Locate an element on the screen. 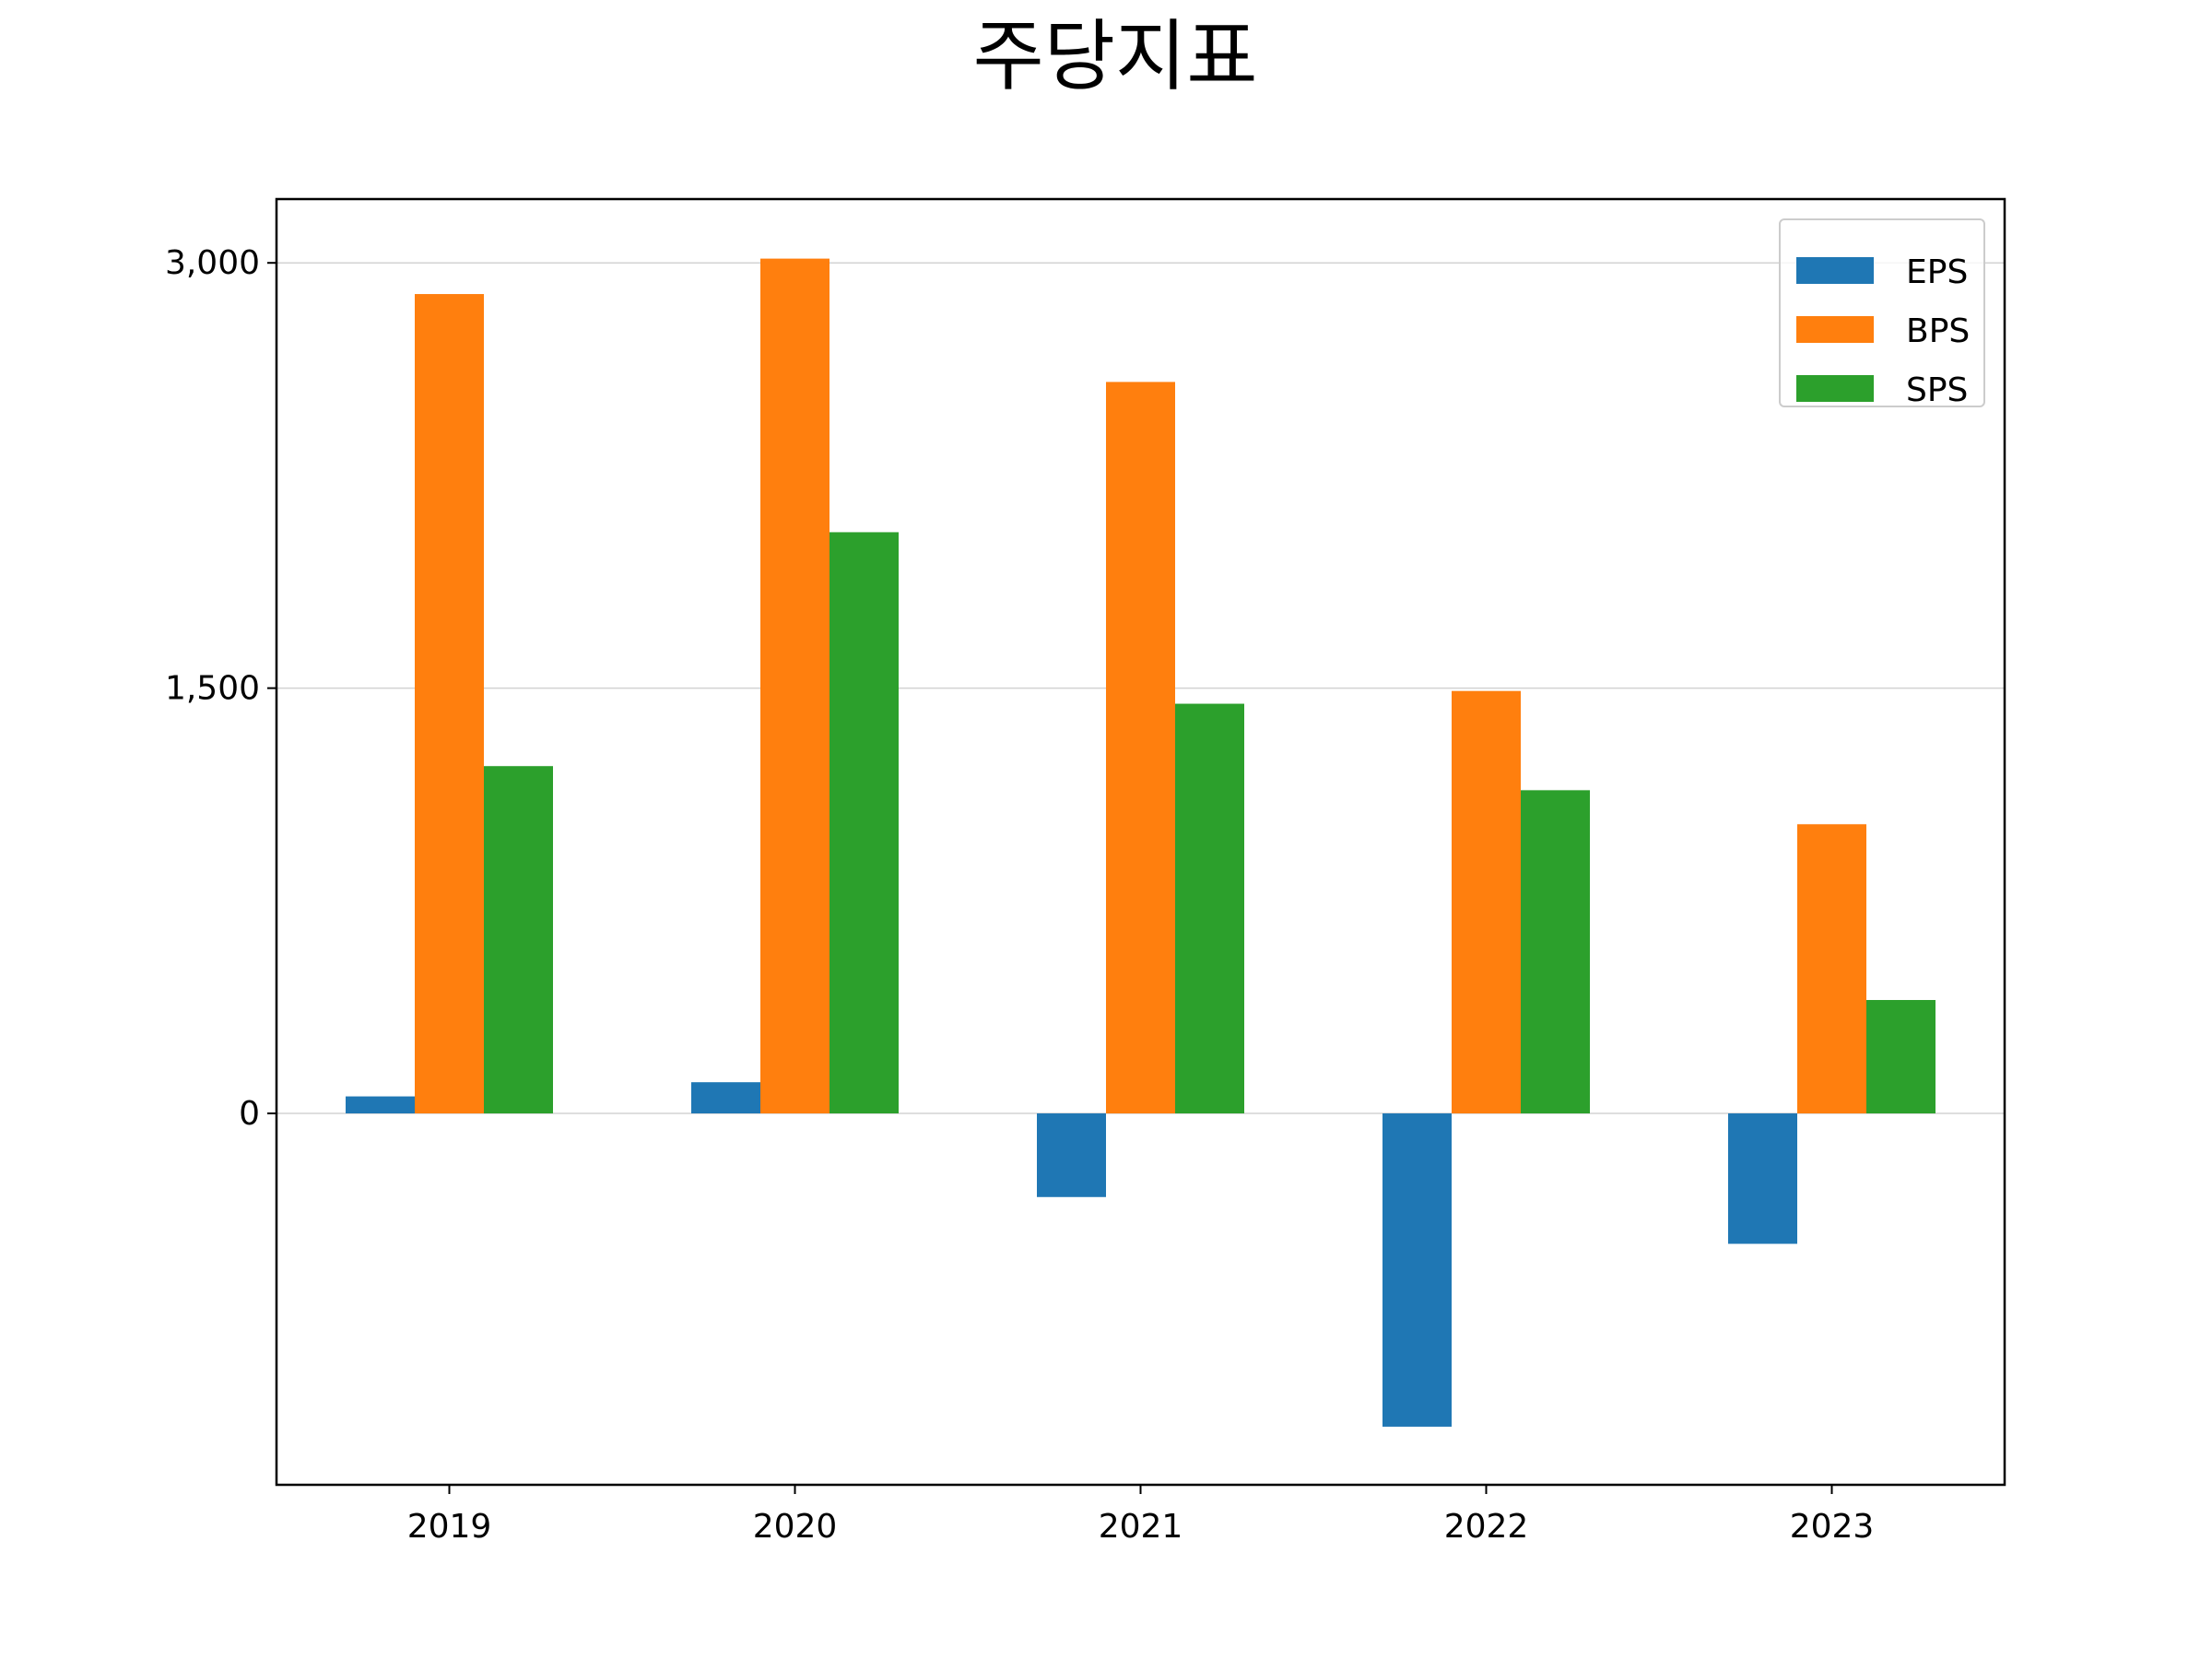 Image resolution: width=2212 pixels, height=1659 pixels. legend: EPS BPS SPS is located at coordinates (1882, 313).